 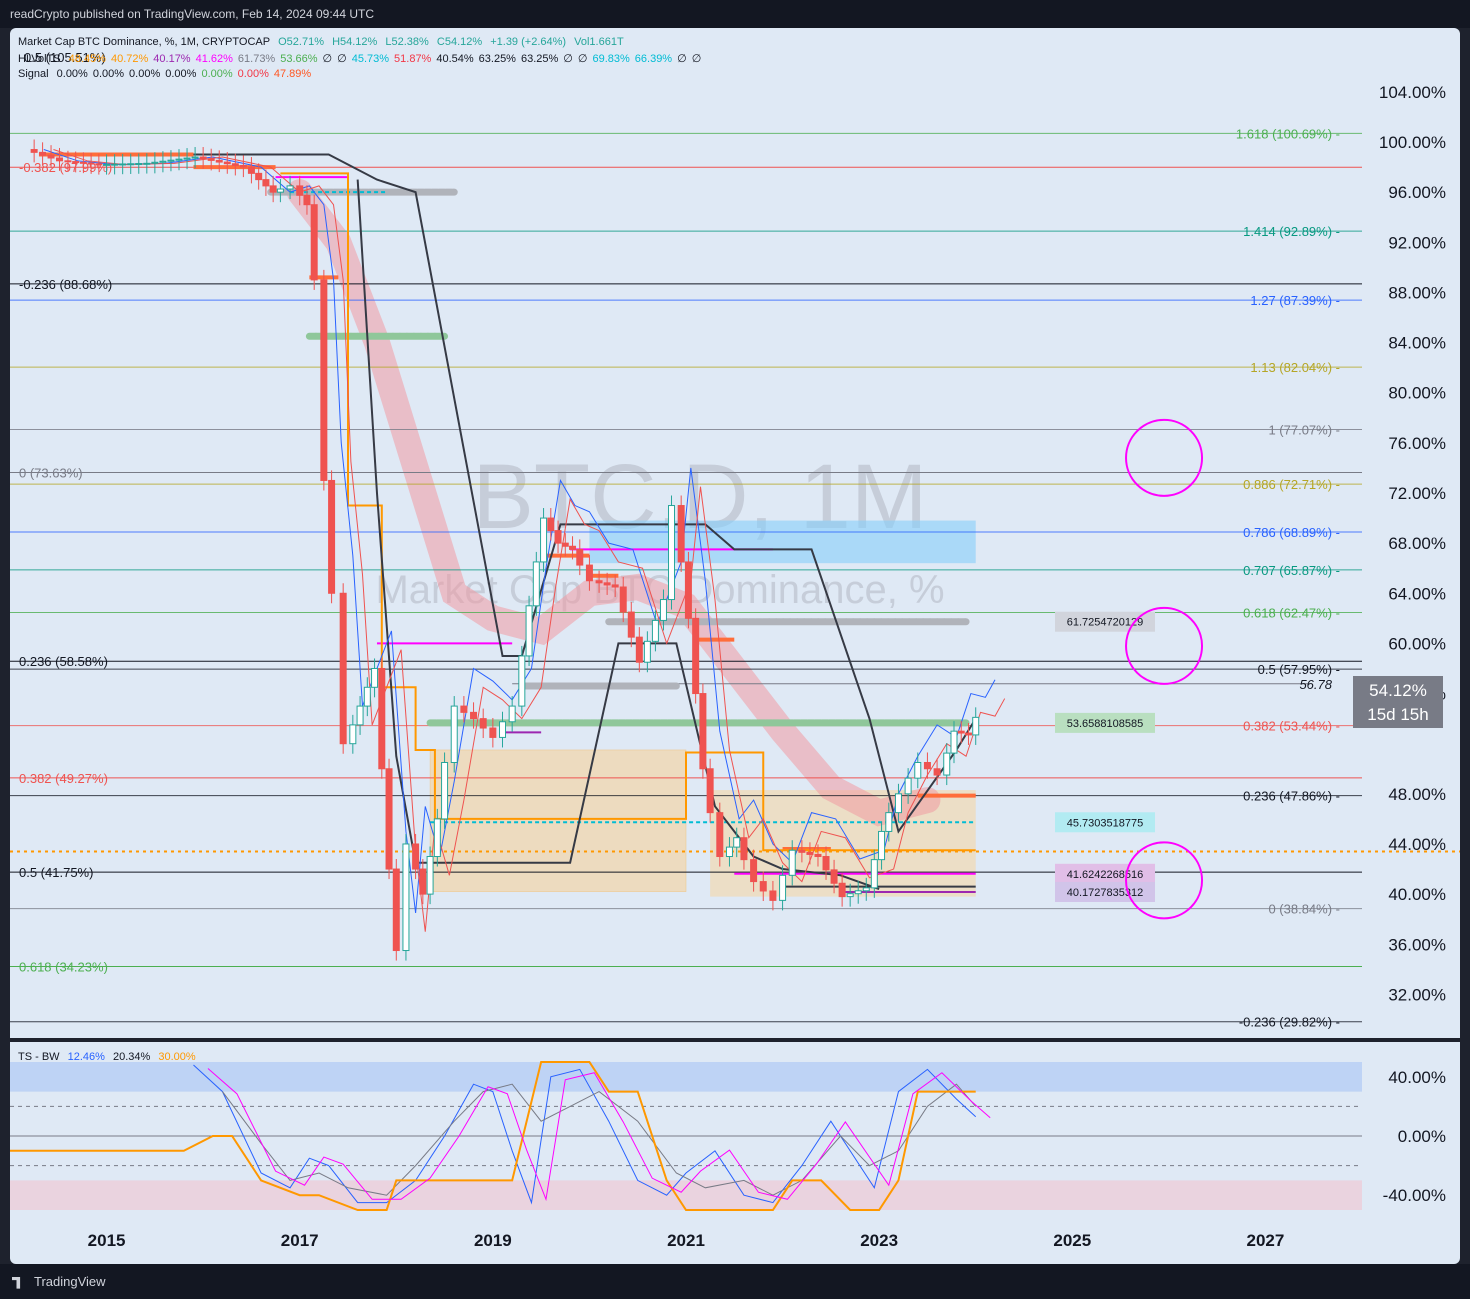 I want to click on ohlc-open: O52.71%, so click(x=301, y=42).